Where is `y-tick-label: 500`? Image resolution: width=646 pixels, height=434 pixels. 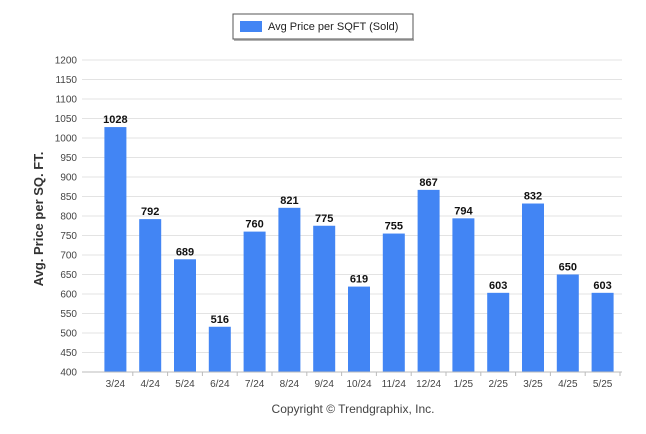
y-tick-label: 500 is located at coordinates (68, 334).